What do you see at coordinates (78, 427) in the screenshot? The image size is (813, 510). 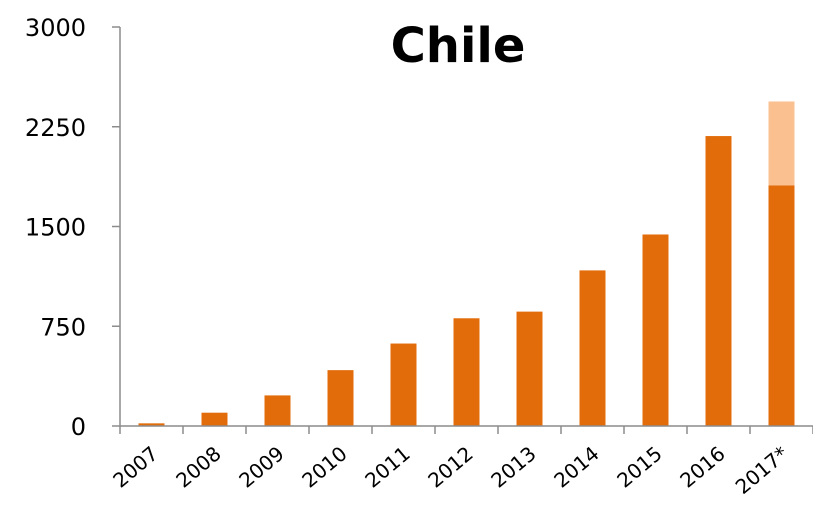 I see `y-tick-label: 0` at bounding box center [78, 427].